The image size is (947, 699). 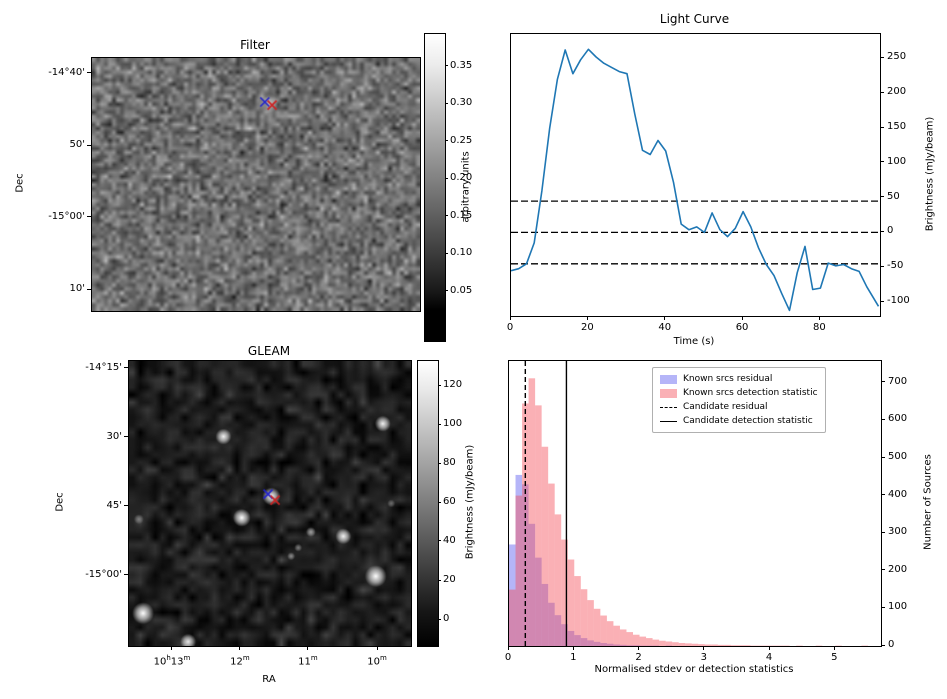 I want to click on light-curve-xtick-label: 0, so click(x=510, y=327).